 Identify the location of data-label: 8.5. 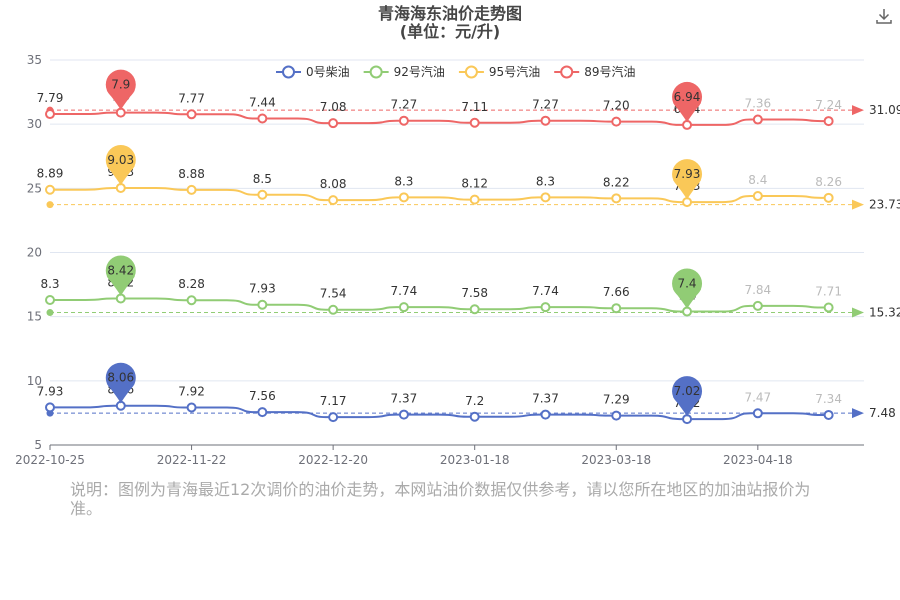
(262, 179).